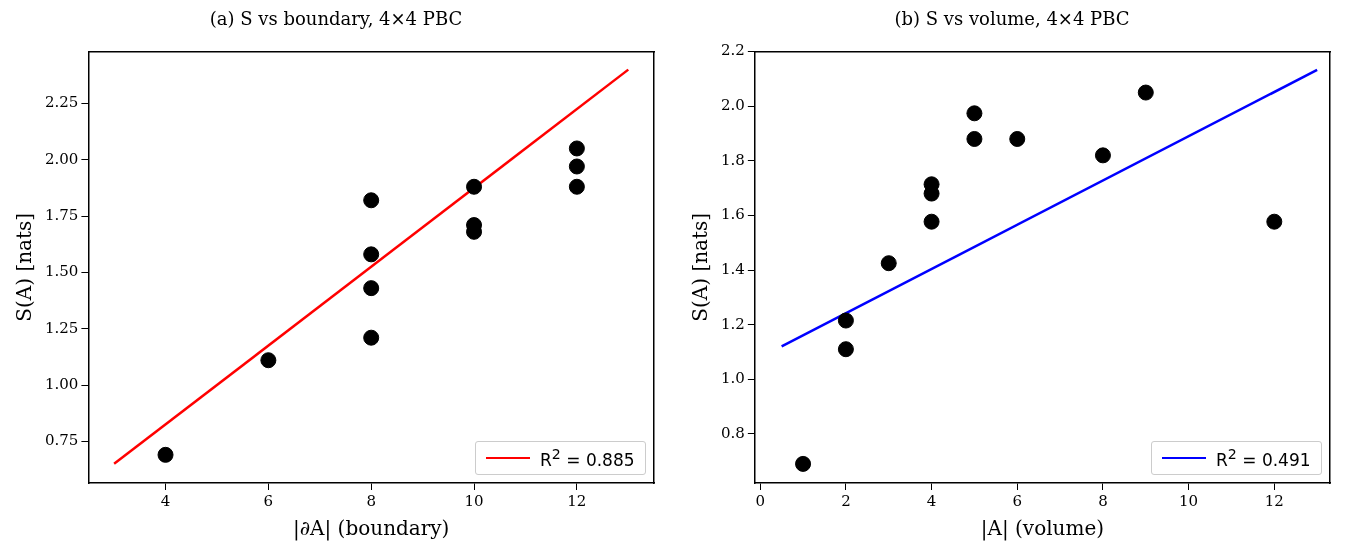 The width and height of the screenshot is (1353, 550). What do you see at coordinates (587, 458) in the screenshot?
I see `legend-label: R$^{2}$ = 0.885` at bounding box center [587, 458].